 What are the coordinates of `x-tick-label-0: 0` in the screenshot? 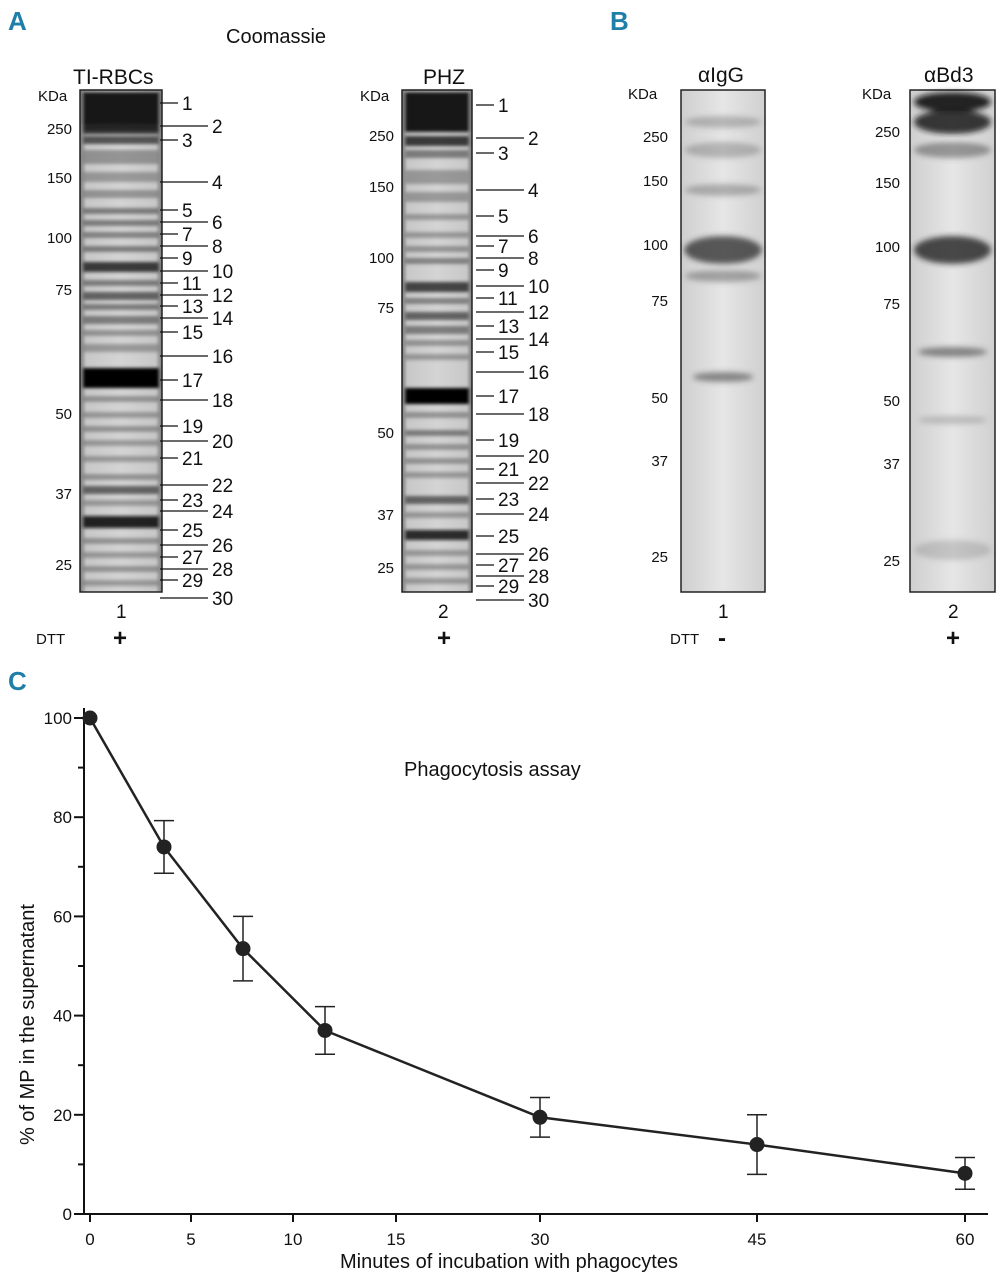 It's located at (89, 1239).